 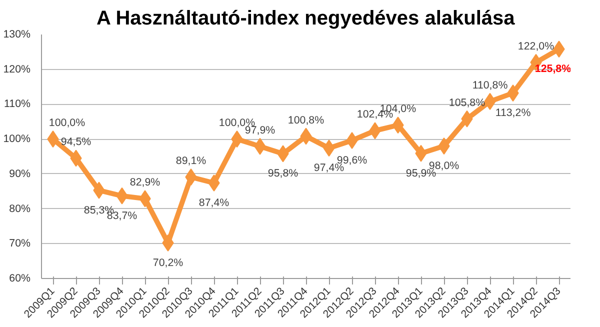 I want to click on data-label: 89,1%, so click(x=191, y=161).